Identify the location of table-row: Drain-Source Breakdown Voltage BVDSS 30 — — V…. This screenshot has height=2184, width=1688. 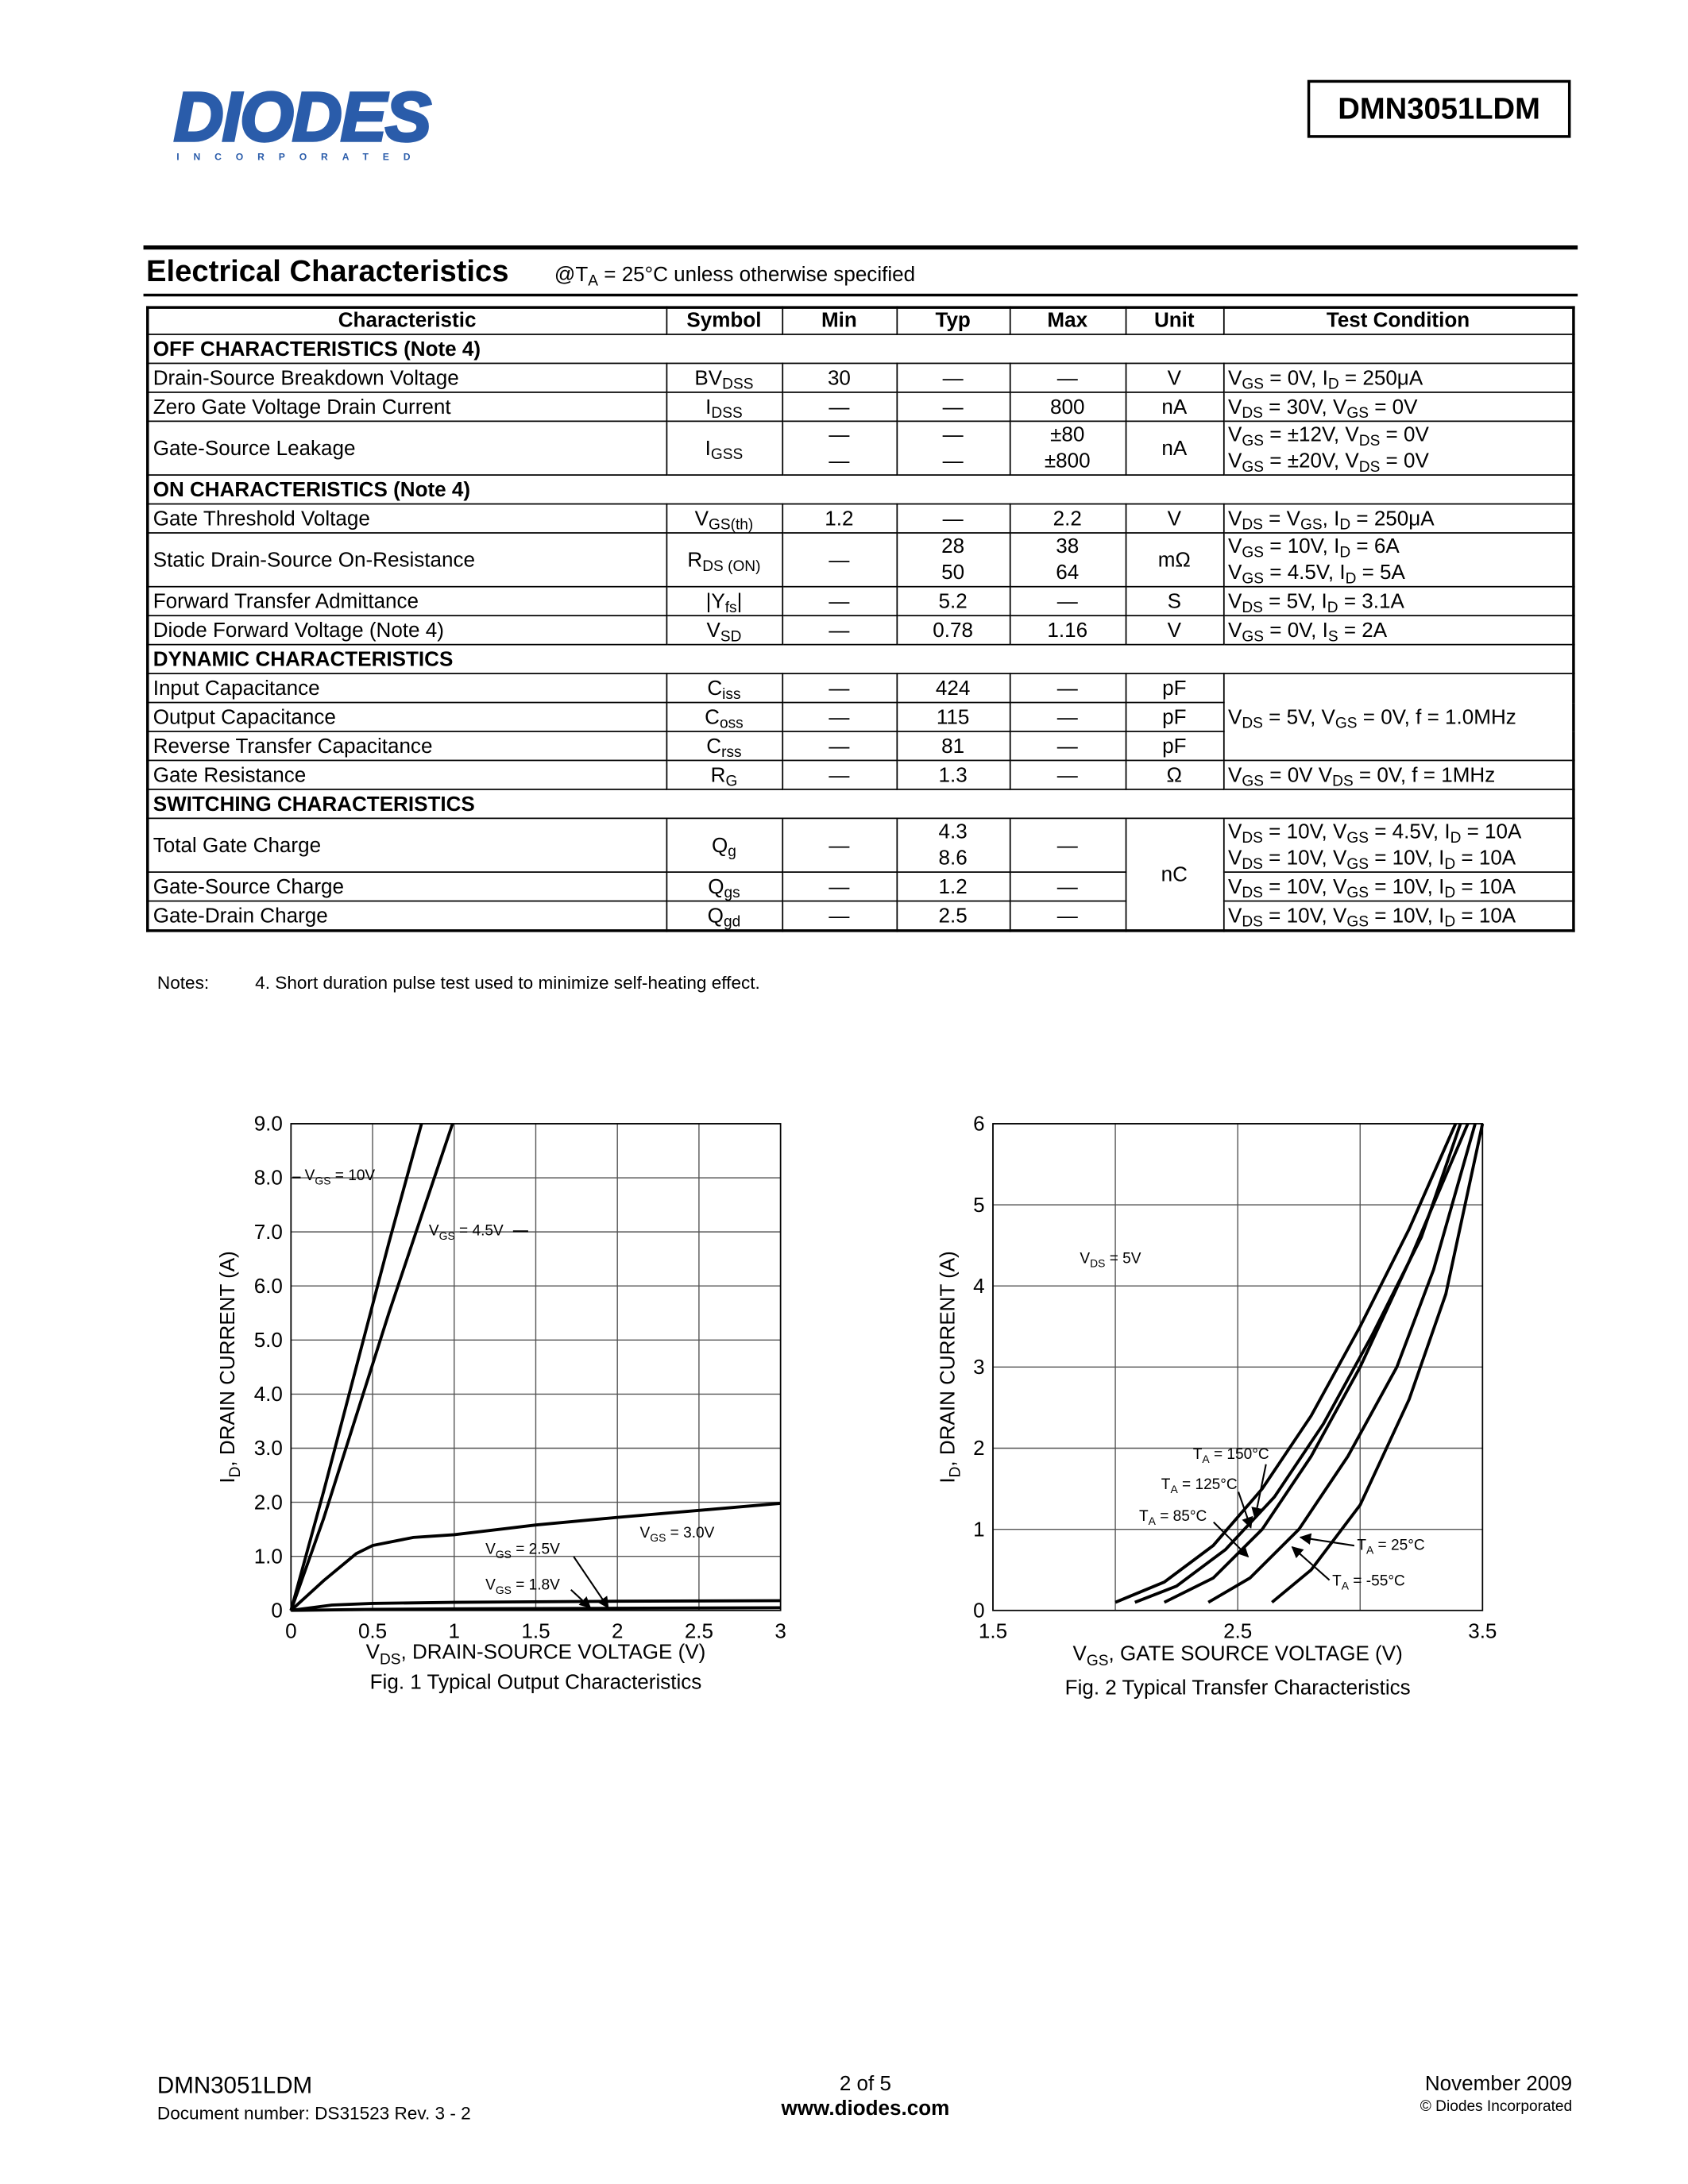
(860, 377).